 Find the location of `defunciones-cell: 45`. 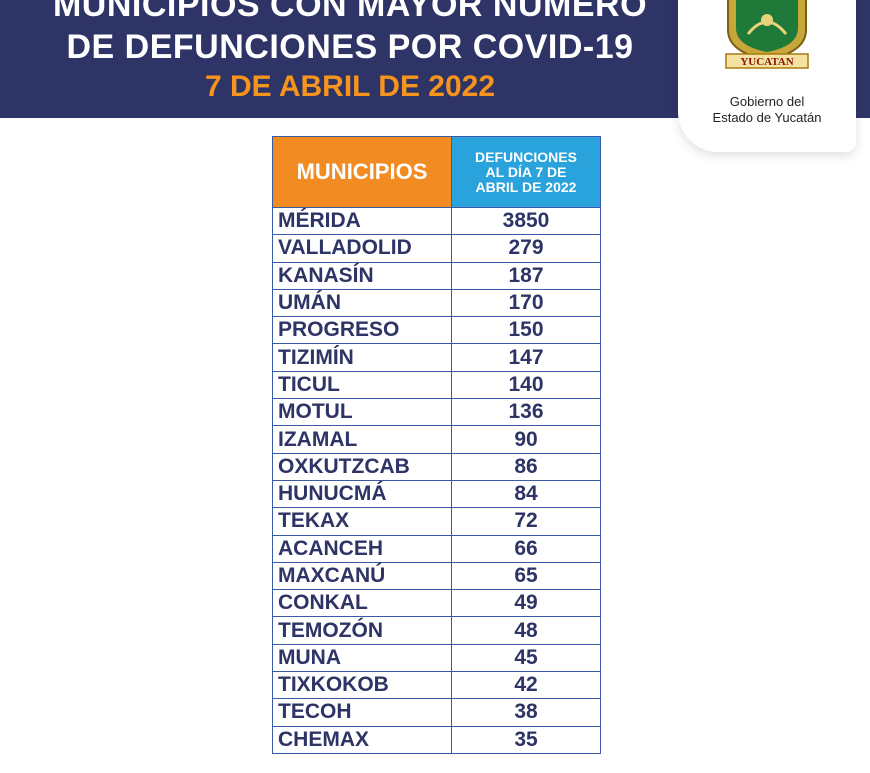

defunciones-cell: 45 is located at coordinates (526, 658).